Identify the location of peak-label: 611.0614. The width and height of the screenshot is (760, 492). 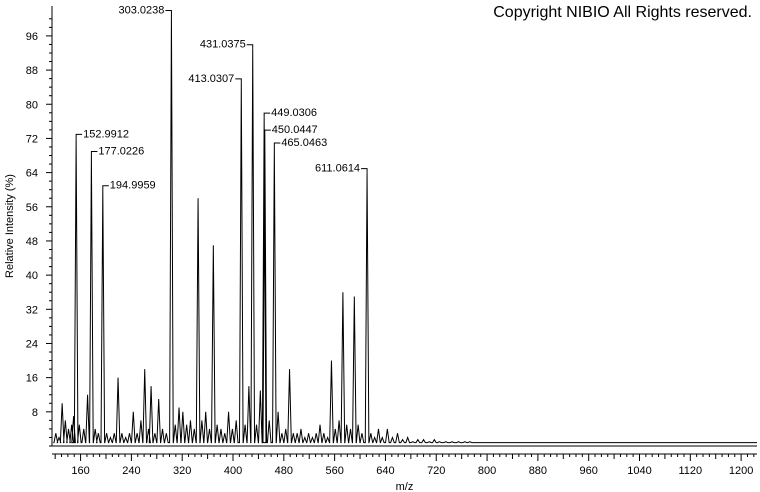
(337, 169).